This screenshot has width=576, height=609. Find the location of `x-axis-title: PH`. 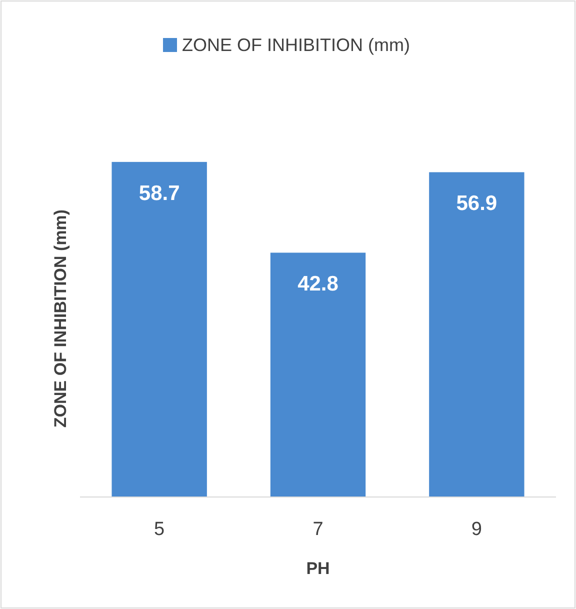

x-axis-title: PH is located at coordinates (318, 568).